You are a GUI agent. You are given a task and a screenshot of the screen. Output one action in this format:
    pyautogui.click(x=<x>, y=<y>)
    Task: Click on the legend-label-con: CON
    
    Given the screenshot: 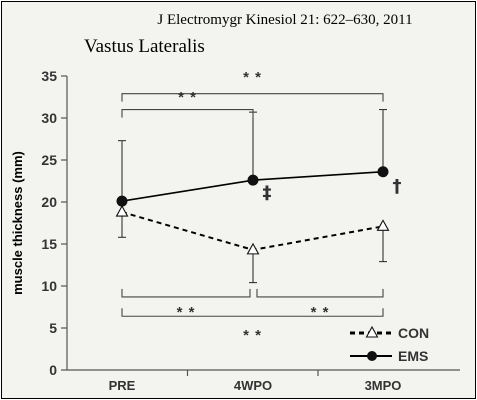 What is the action you would take?
    pyautogui.click(x=413, y=333)
    